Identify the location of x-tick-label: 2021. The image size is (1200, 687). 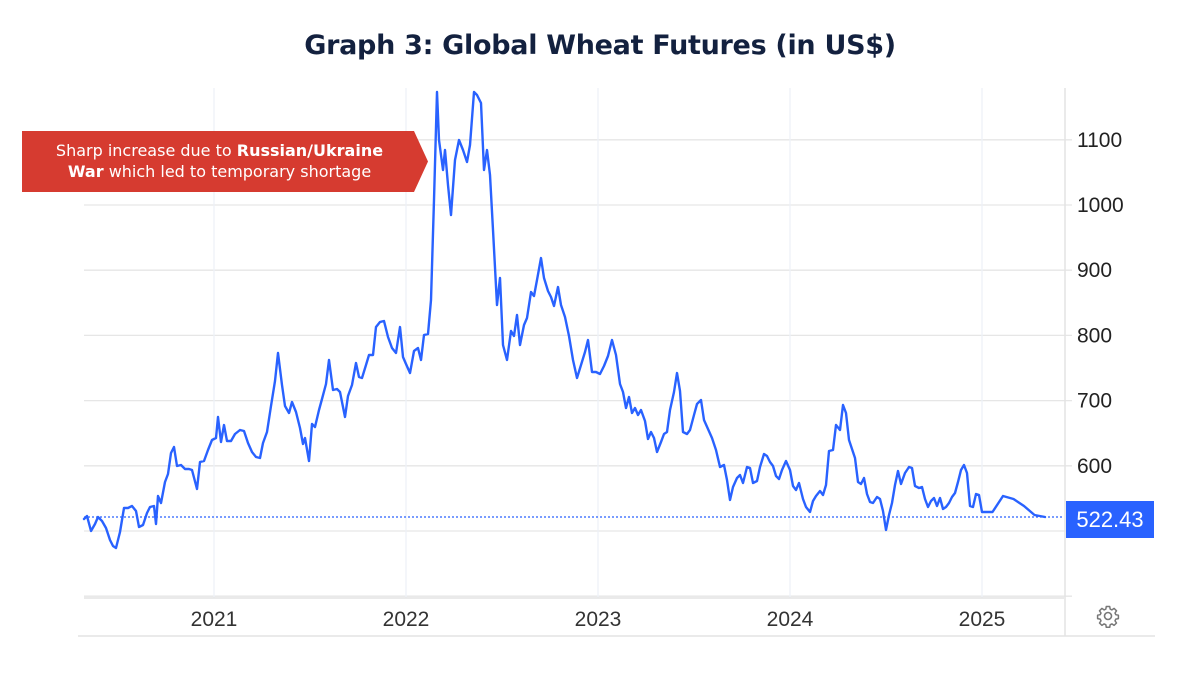
(214, 619).